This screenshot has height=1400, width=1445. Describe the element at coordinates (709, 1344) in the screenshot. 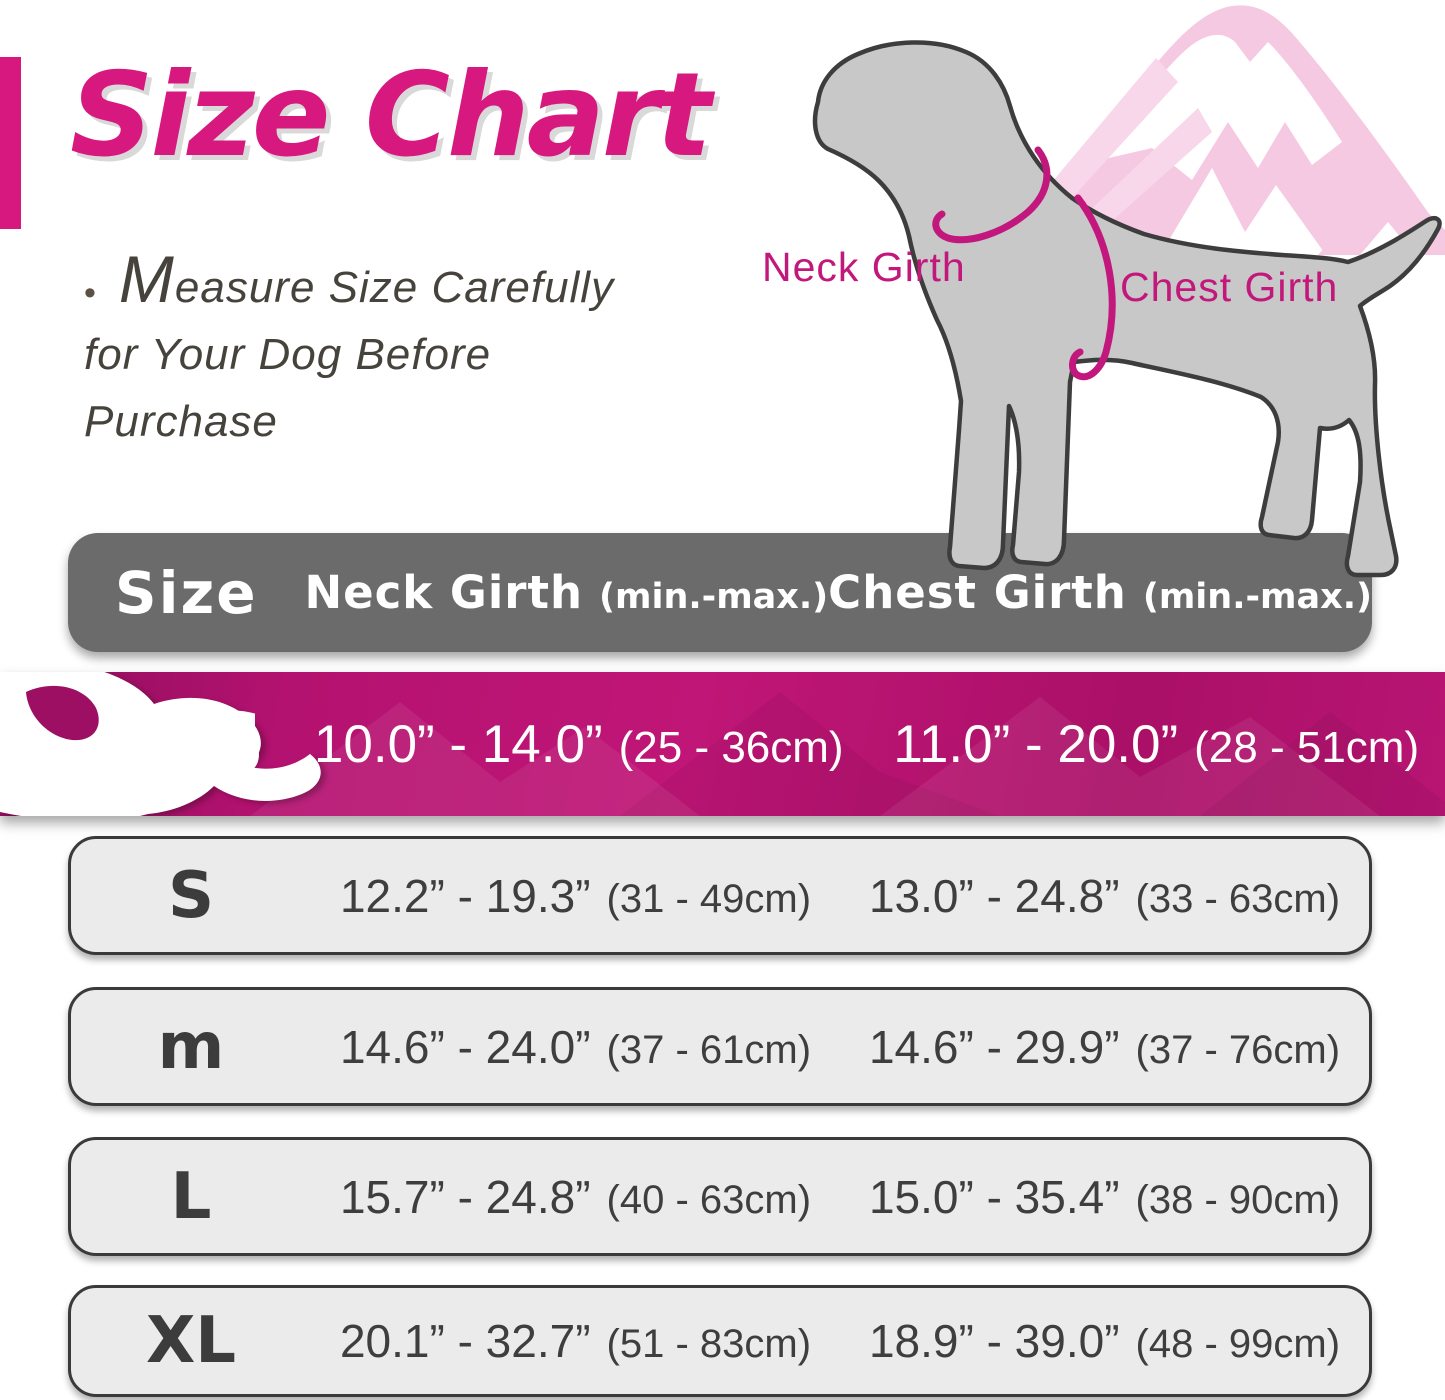

I see `xl-neck-cm: (51 - 83cm)` at that location.